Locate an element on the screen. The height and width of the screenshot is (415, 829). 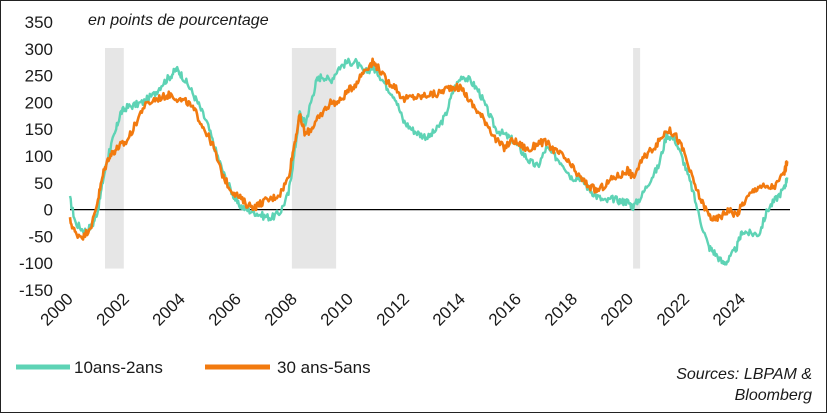
y-tick-label: 350 is located at coordinates (39, 22).